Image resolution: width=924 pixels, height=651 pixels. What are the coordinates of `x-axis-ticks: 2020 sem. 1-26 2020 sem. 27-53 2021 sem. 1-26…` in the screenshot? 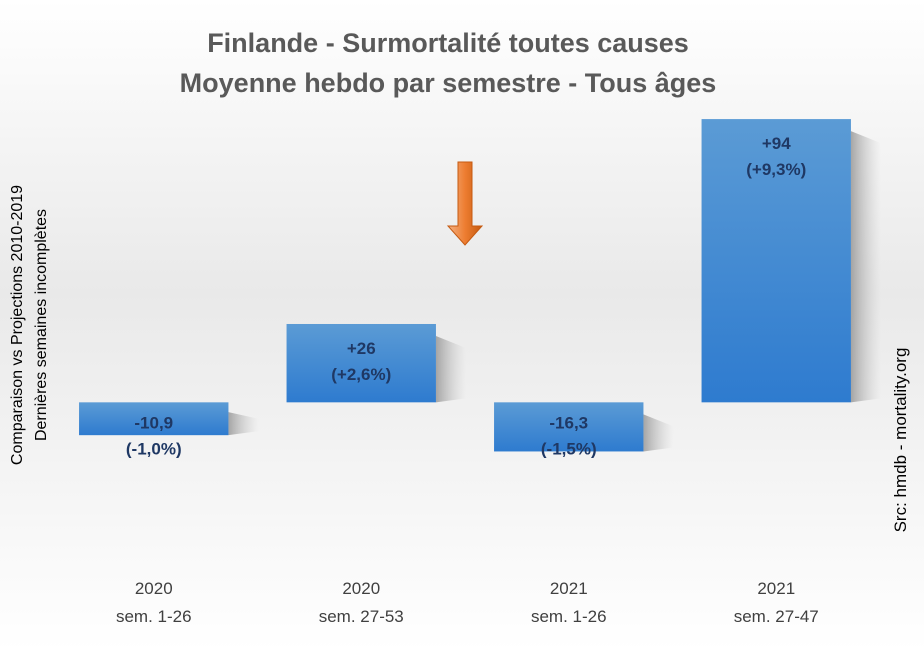 It's located at (467, 602).